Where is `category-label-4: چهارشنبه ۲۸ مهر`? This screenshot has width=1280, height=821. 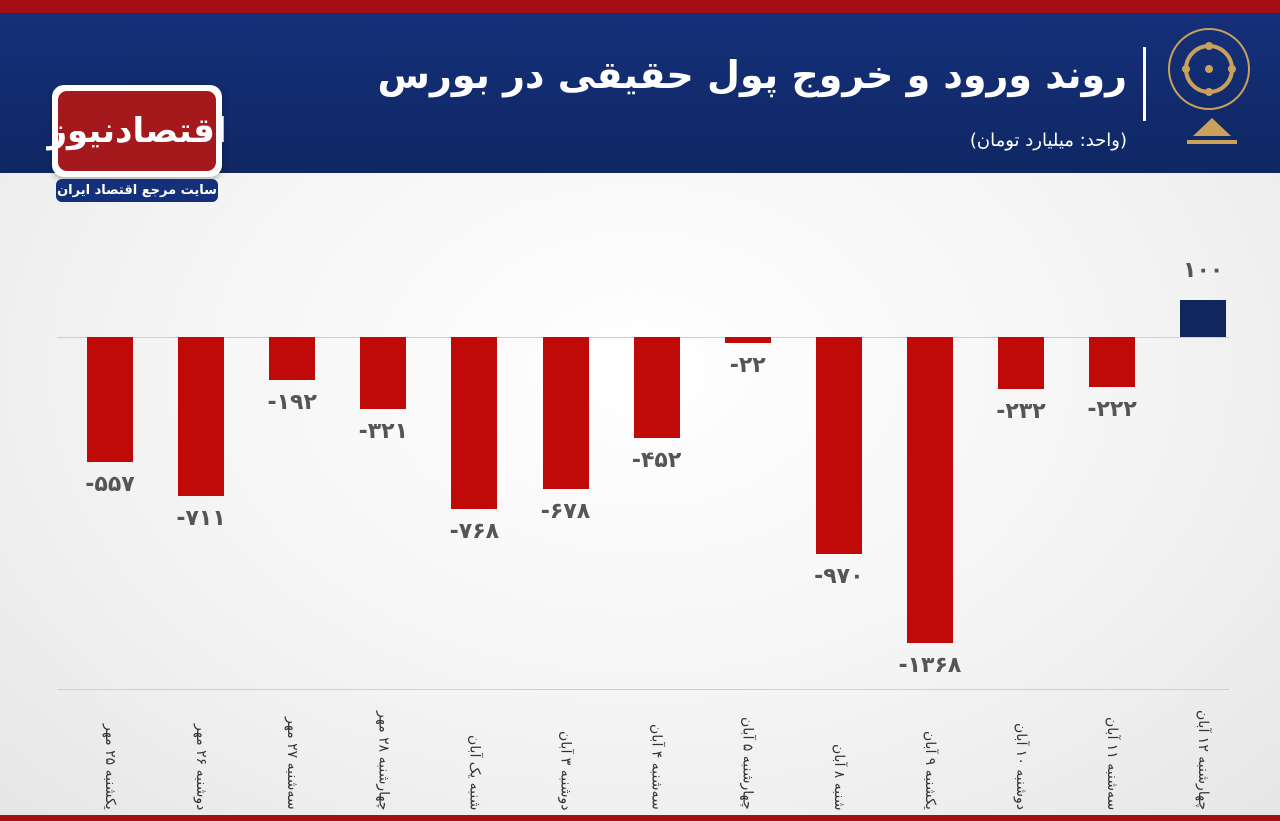
category-label-4: چهارشنبه ۲۸ مهر is located at coordinates (383, 760).